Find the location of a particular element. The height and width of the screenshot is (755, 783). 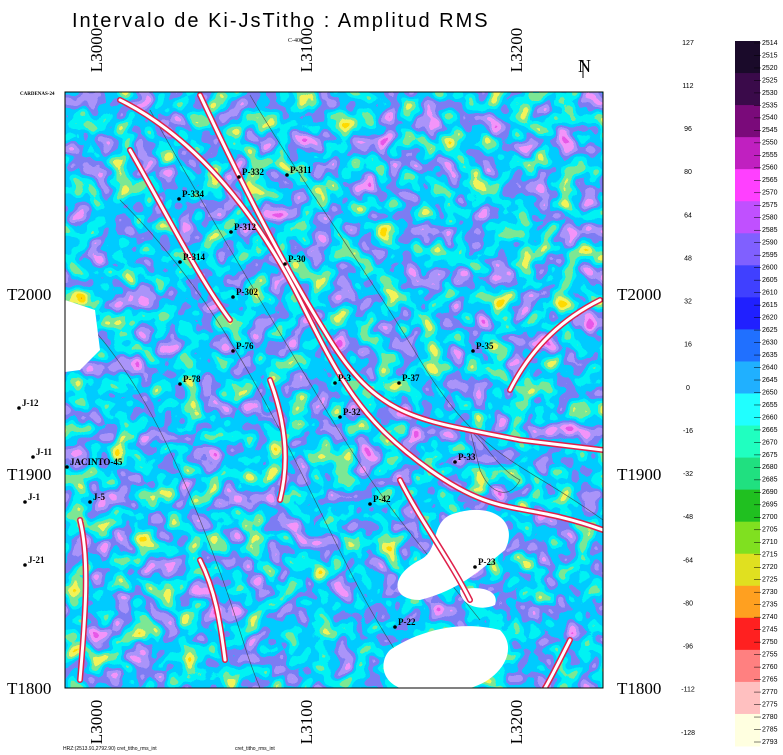

colorbar-label: 2710 is located at coordinates (770, 542).